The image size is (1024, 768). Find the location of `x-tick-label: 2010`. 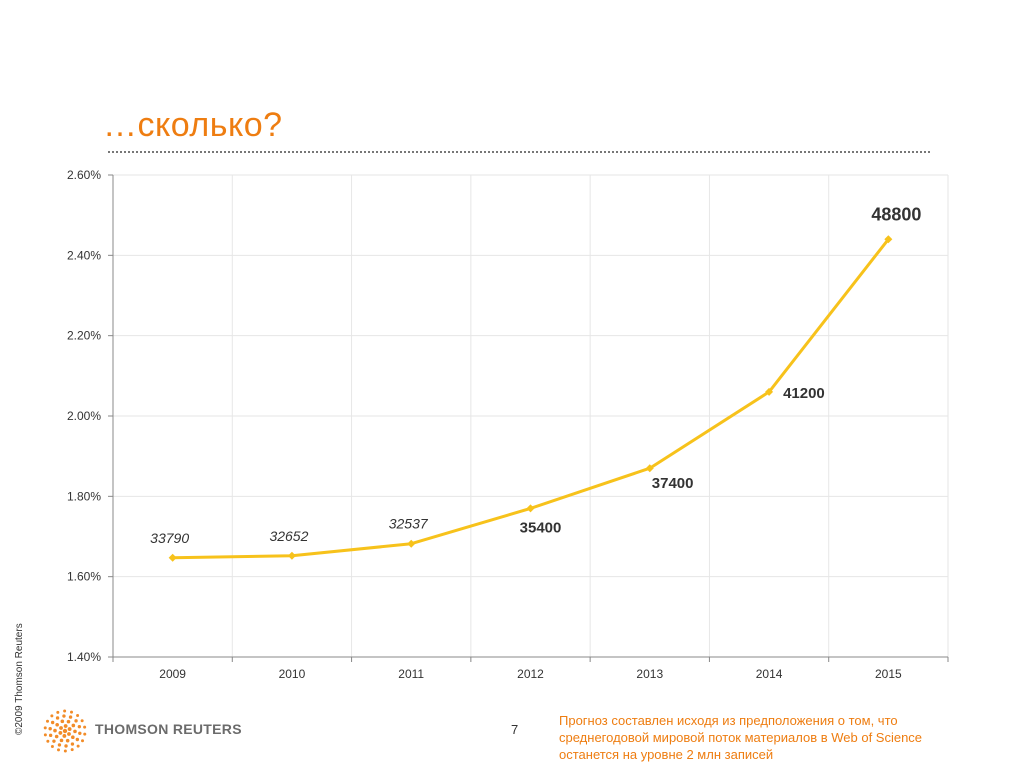

x-tick-label: 2010 is located at coordinates (292, 674).